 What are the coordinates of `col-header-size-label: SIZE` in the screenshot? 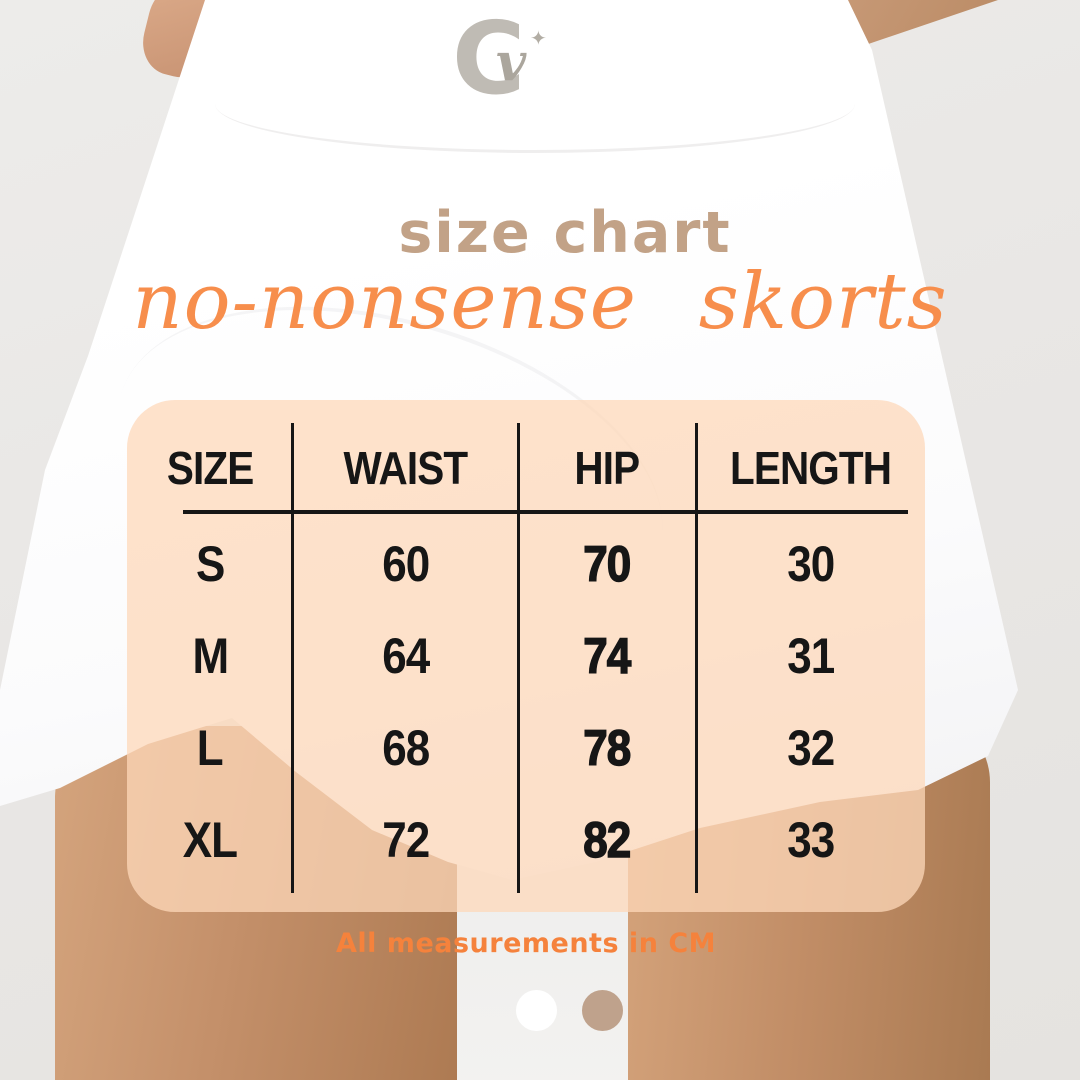 It's located at (210, 468).